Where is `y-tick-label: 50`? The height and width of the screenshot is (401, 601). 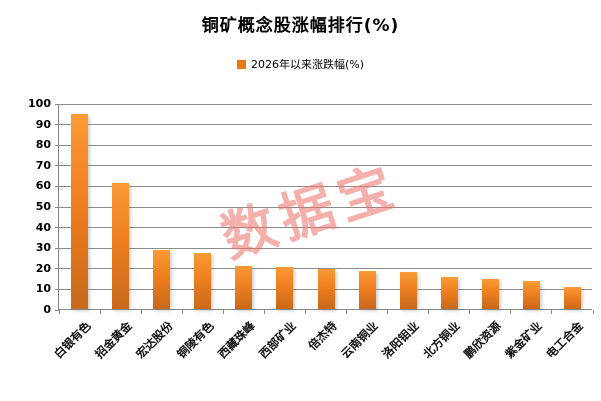 y-tick-label: 50 is located at coordinates (43, 206).